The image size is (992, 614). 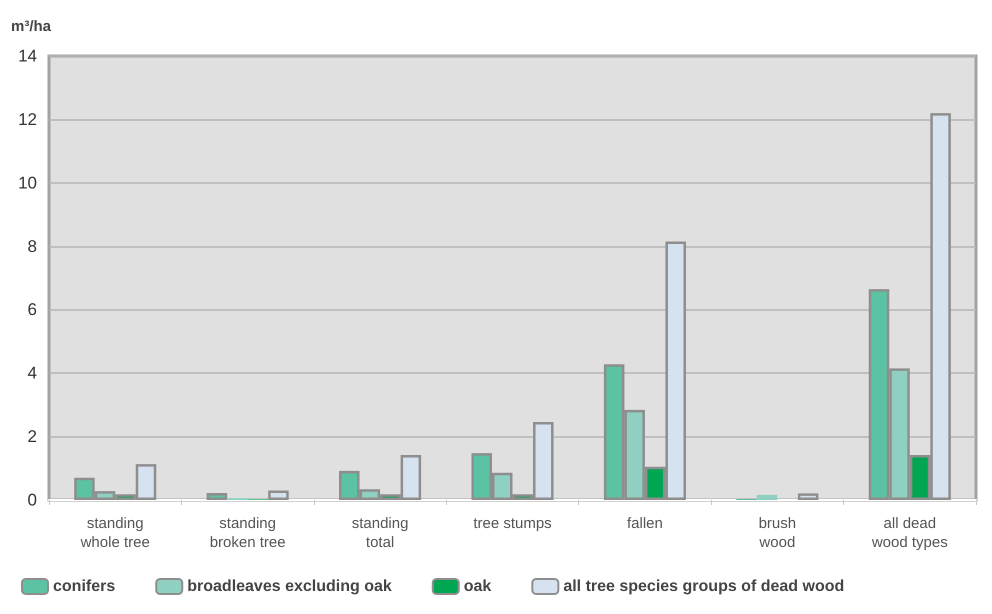 What do you see at coordinates (27, 119) in the screenshot?
I see `y-tick-label: 12` at bounding box center [27, 119].